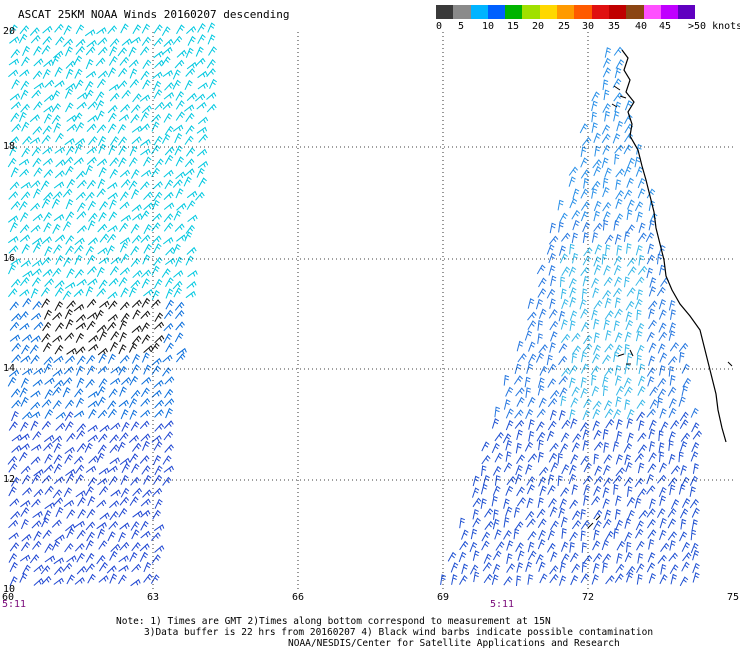 This screenshot has width=740, height=650. Describe the element at coordinates (9, 479) in the screenshot. I see `lat-label: 12` at that location.